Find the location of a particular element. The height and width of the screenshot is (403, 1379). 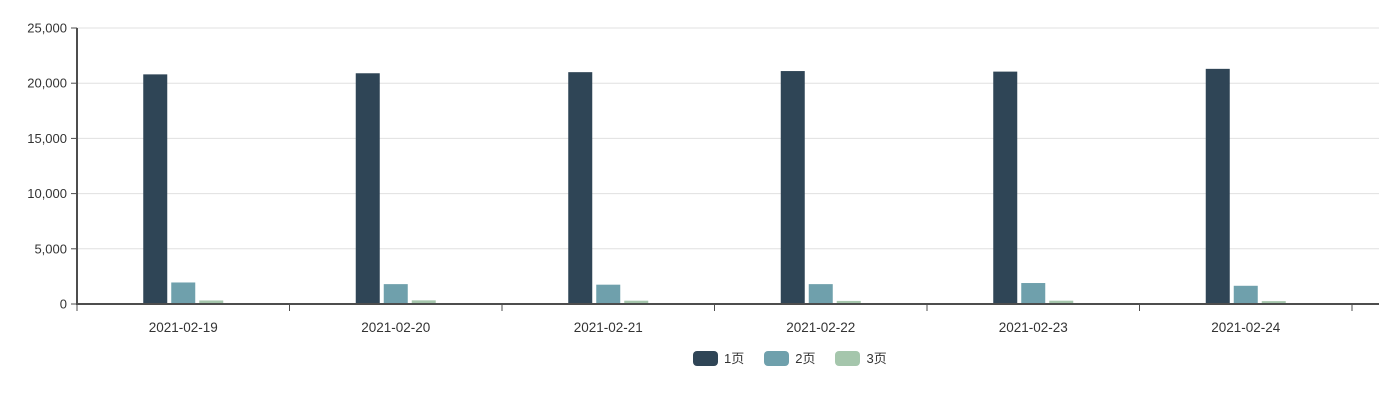

y-tick-label: 20,000 is located at coordinates (47, 83).